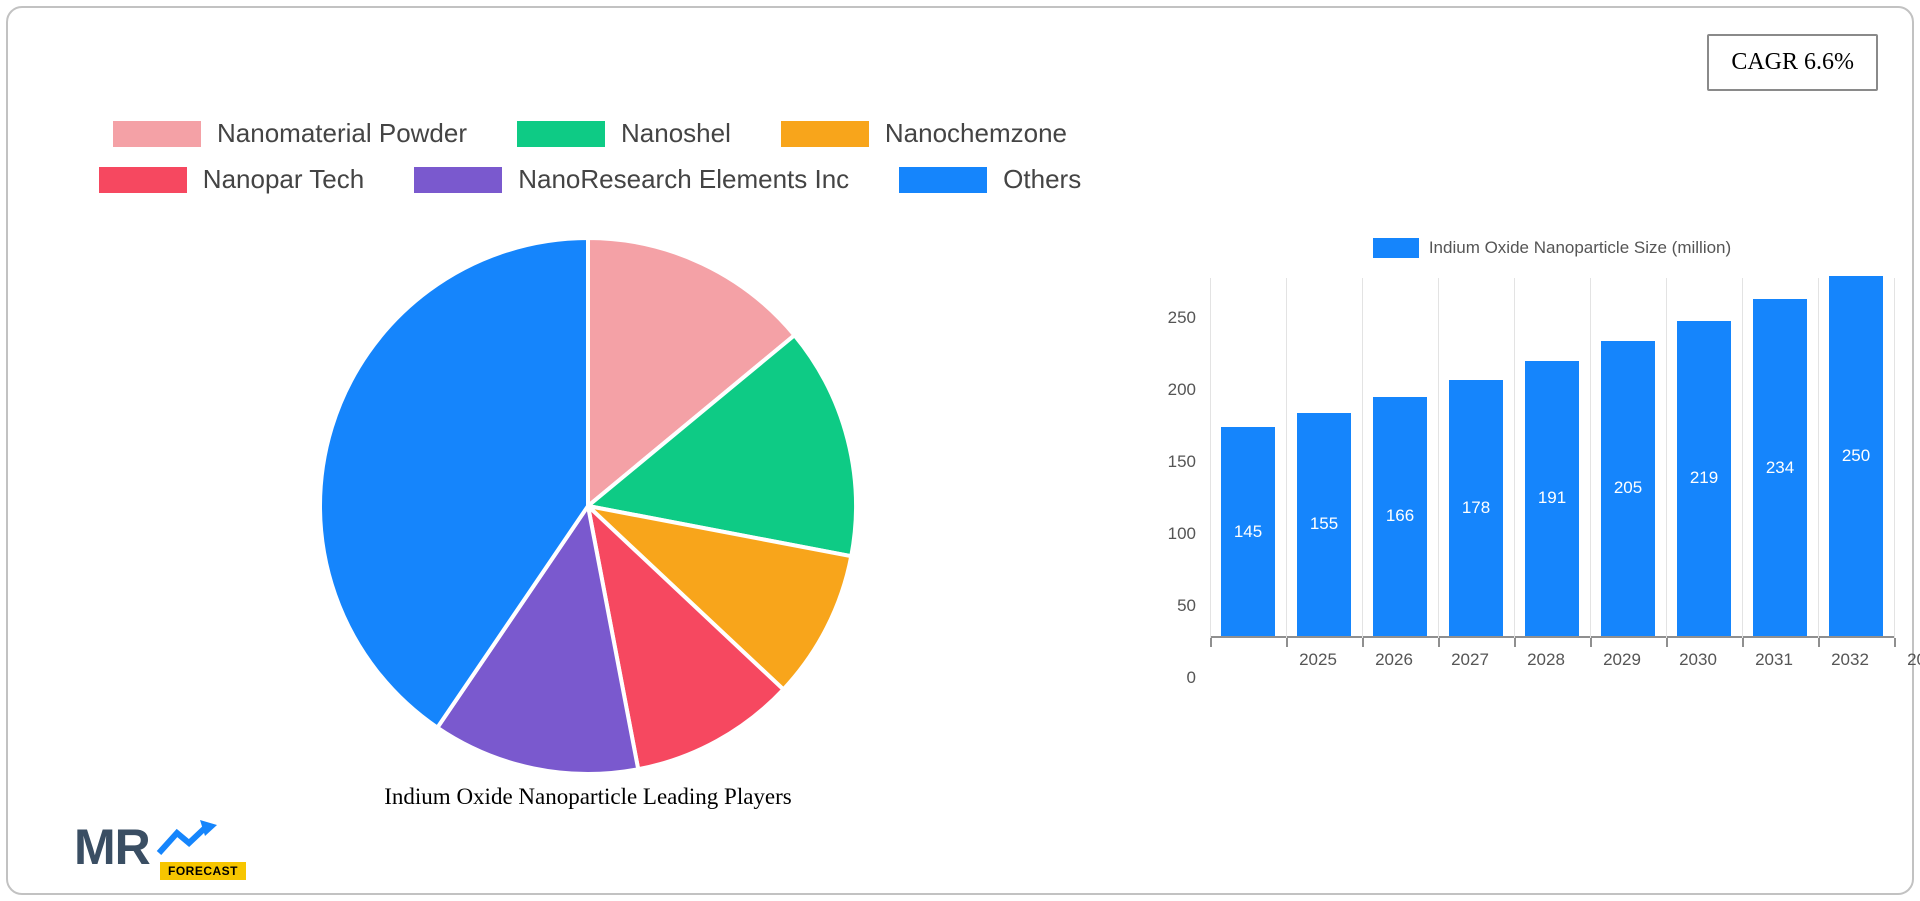 This screenshot has height=901, width=1920. I want to click on bar-value-label: 250, so click(1856, 455).